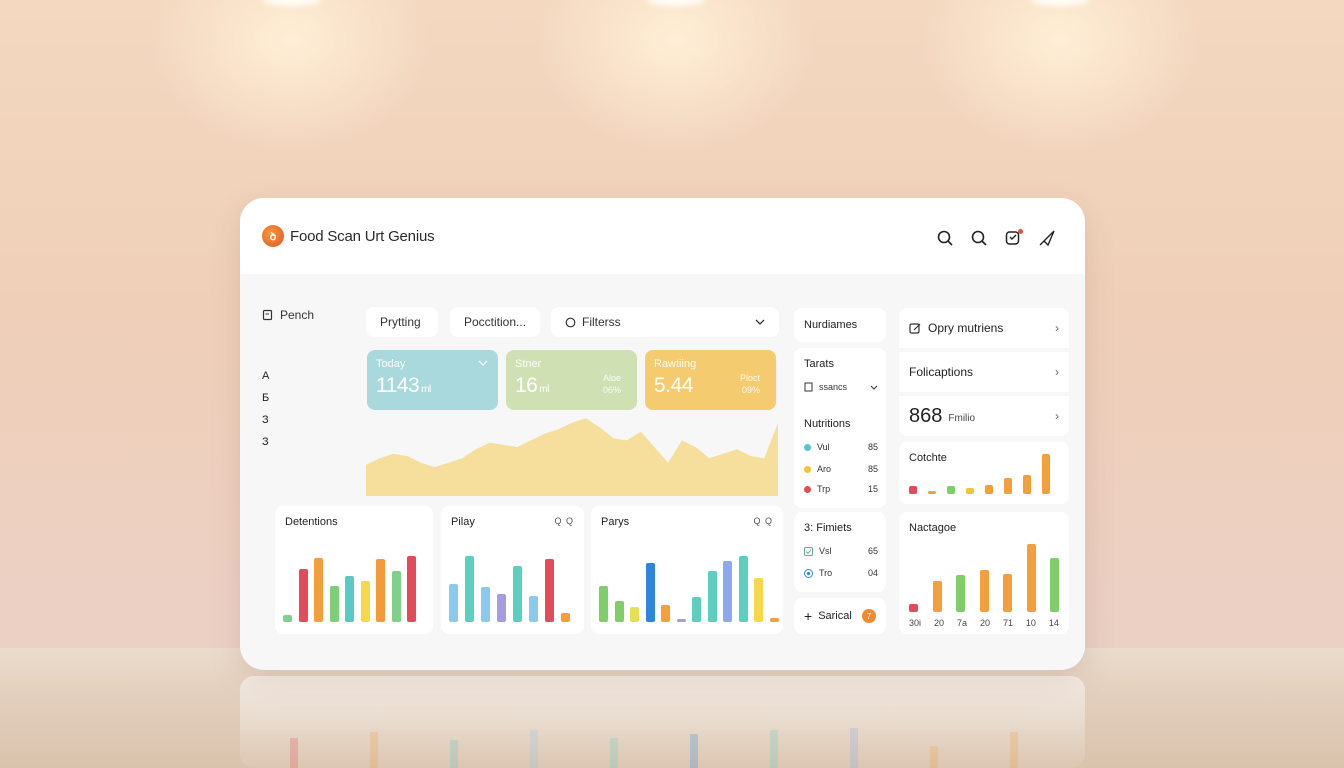  I want to click on plus-icon: +, so click(808, 616).